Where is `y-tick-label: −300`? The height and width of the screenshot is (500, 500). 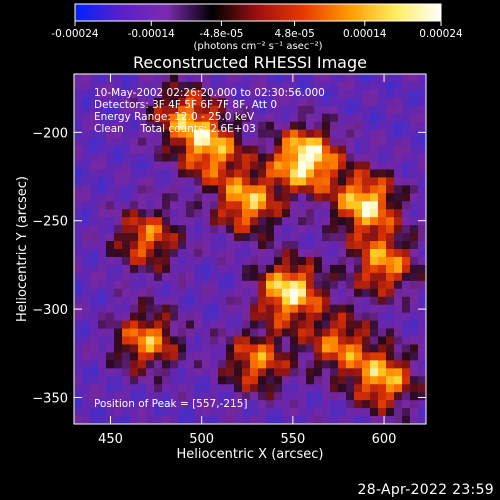
y-tick-label: −300 is located at coordinates (50, 310).